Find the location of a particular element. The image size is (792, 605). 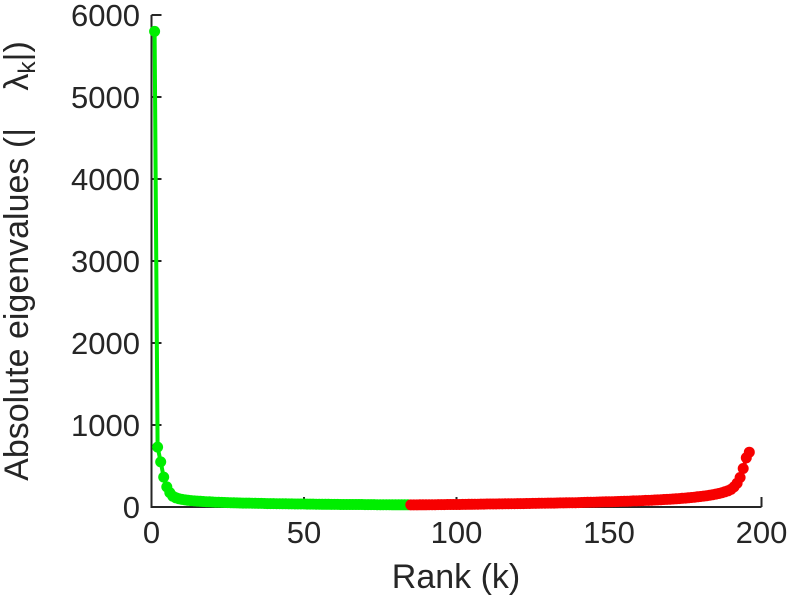

series-negative-eigenvalues is located at coordinates (580, 478).